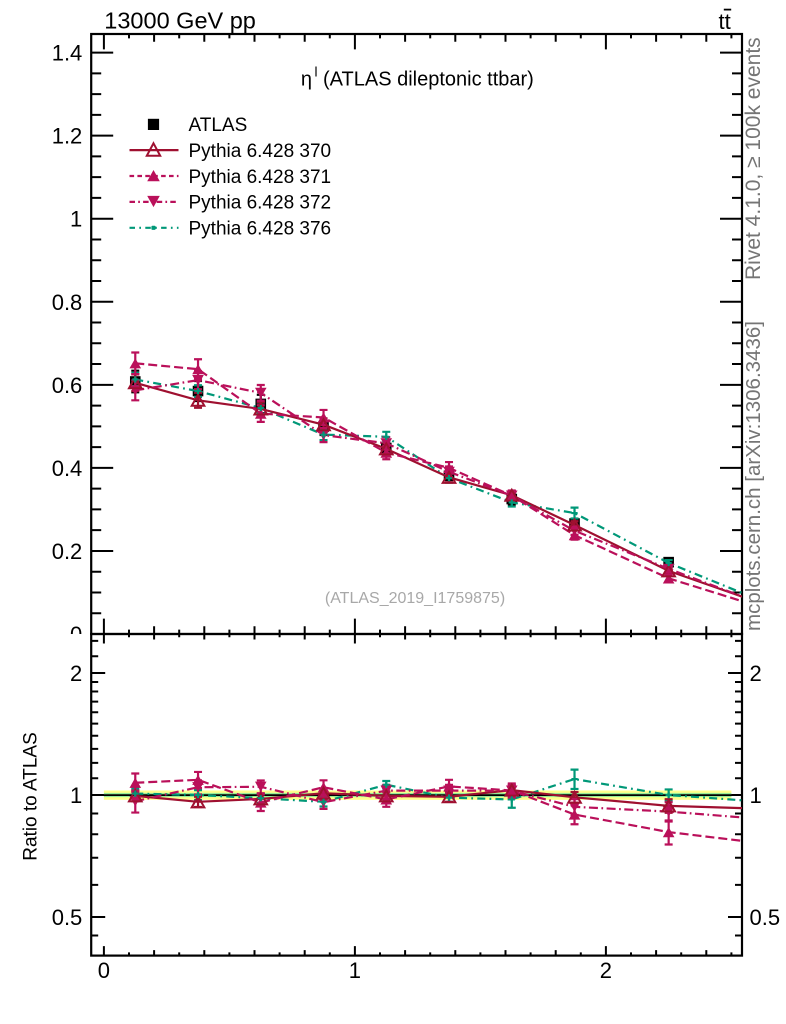 This screenshot has height=1024, width=786. What do you see at coordinates (260, 229) in the screenshot?
I see `svg-text: Pythia 6.428 376` at bounding box center [260, 229].